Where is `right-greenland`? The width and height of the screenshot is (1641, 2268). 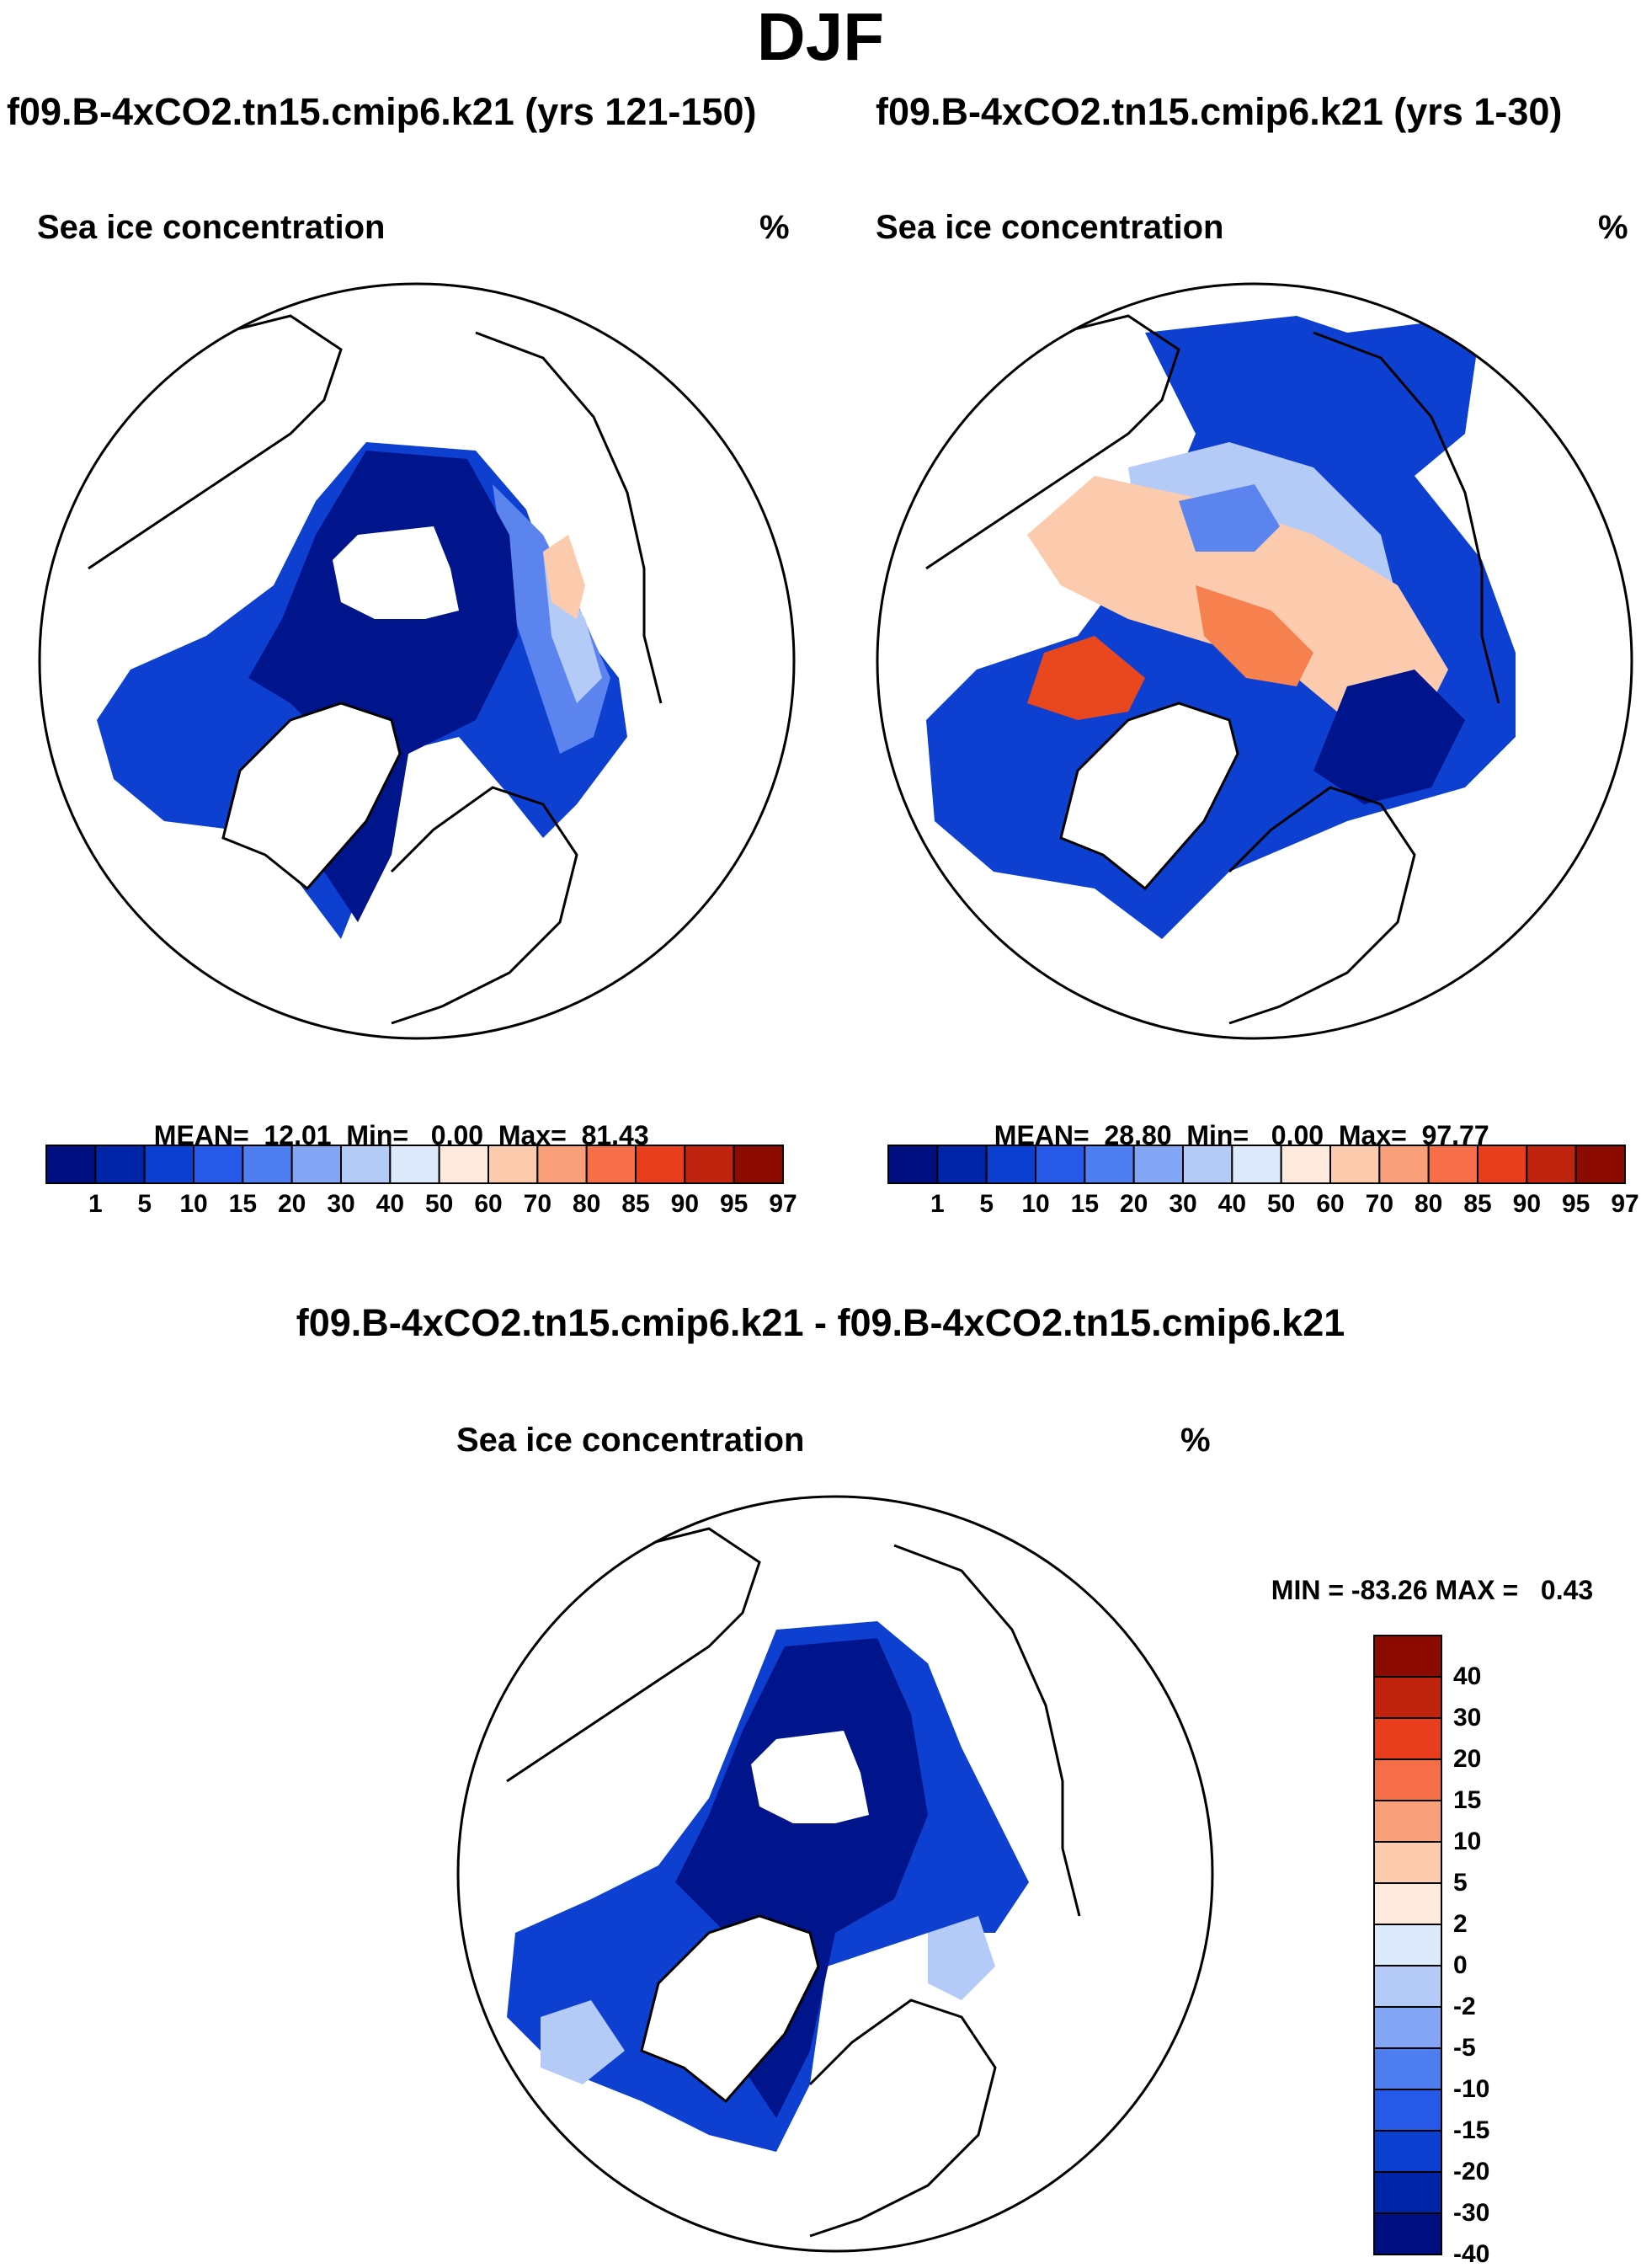
right-greenland is located at coordinates (1149, 796).